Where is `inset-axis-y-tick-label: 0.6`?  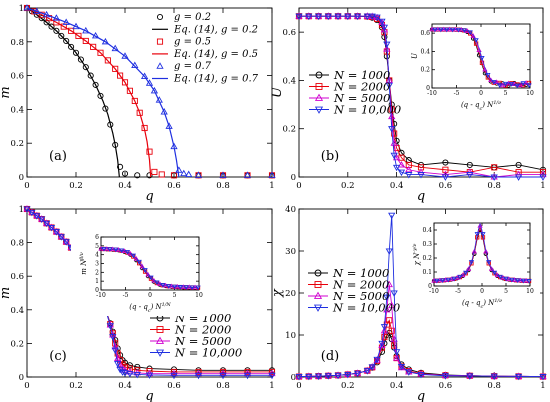
inset-axis-y-tick-label: 0.6 is located at coordinates (425, 33).